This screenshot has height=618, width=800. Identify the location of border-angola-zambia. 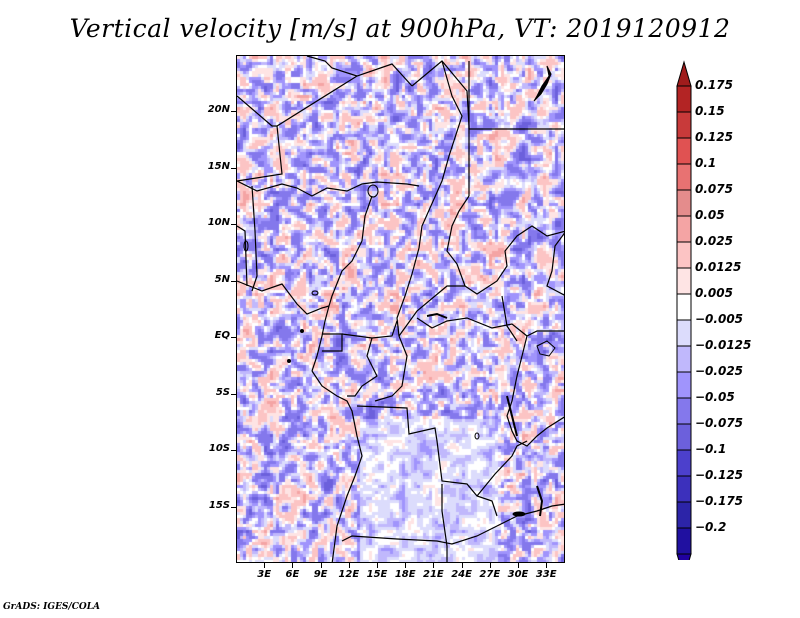
(444, 523).